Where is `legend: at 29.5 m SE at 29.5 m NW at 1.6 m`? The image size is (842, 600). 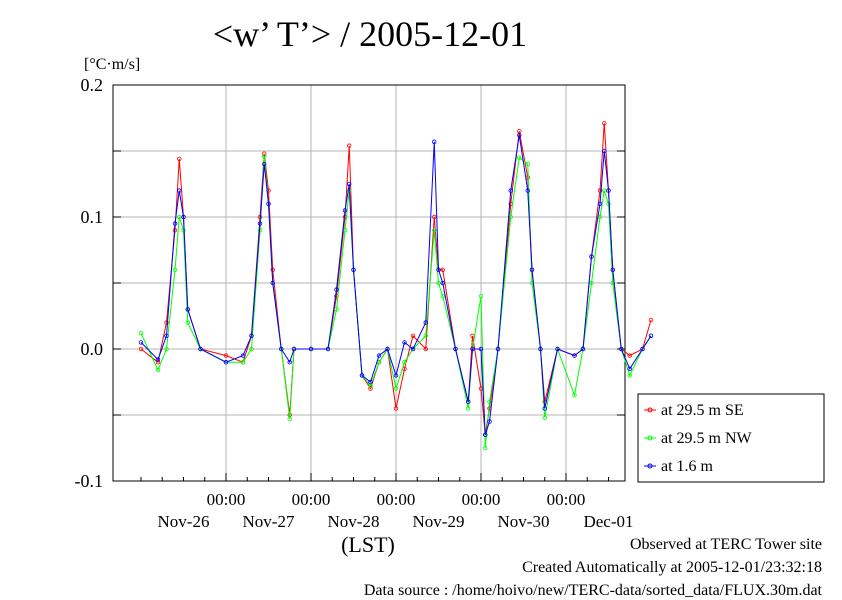
legend: at 29.5 m SE at 29.5 m NW at 1.6 m is located at coordinates (731, 438).